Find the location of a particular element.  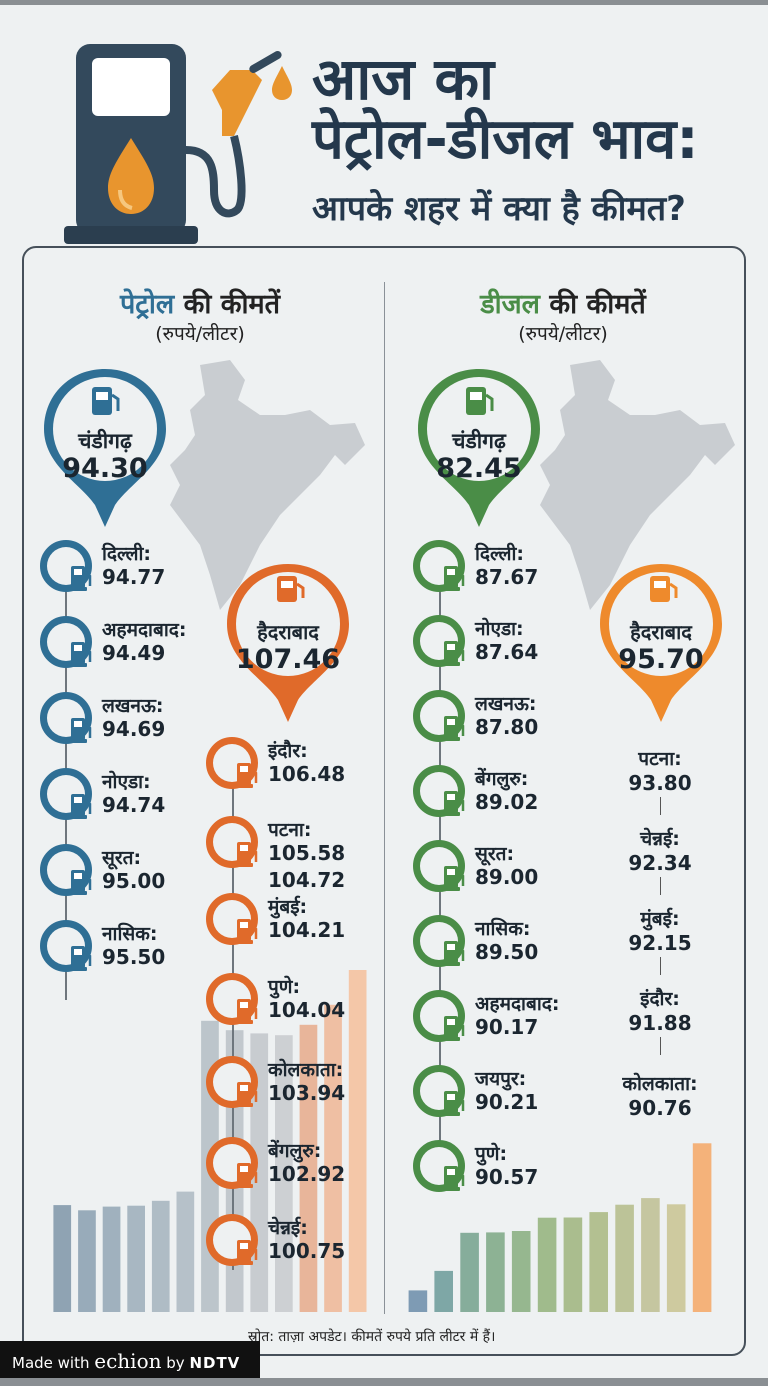

diesel-highest-marker: हैदराबाद 95.70 is located at coordinates (661, 642).